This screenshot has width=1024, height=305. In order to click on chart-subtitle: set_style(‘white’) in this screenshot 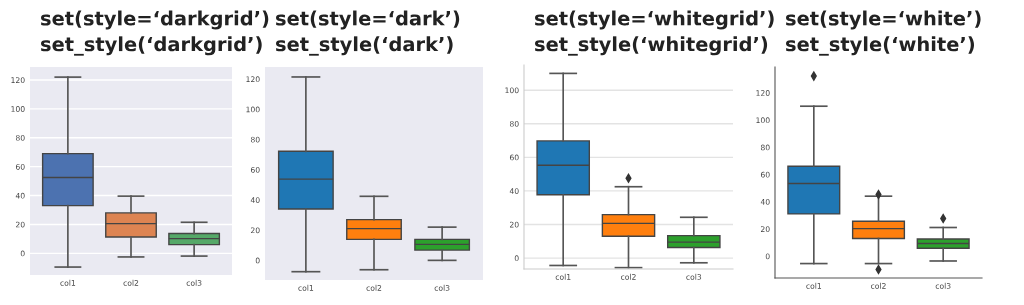, I will do `click(880, 46)`.